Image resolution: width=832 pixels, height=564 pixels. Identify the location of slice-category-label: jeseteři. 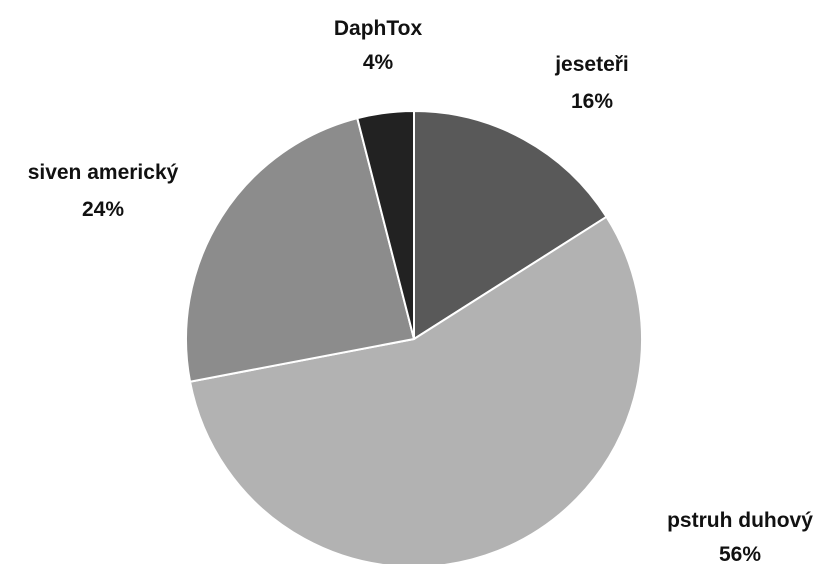
(591, 64).